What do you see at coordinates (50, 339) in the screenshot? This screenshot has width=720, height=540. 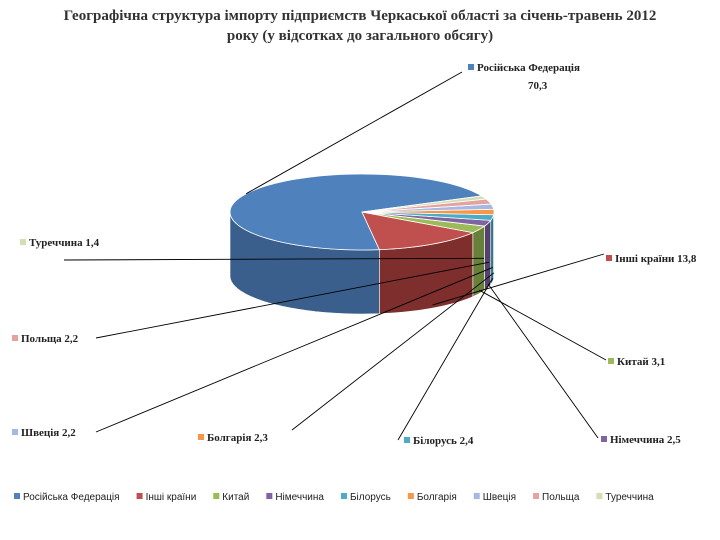 I see `data-label-7: Польща 2,2` at bounding box center [50, 339].